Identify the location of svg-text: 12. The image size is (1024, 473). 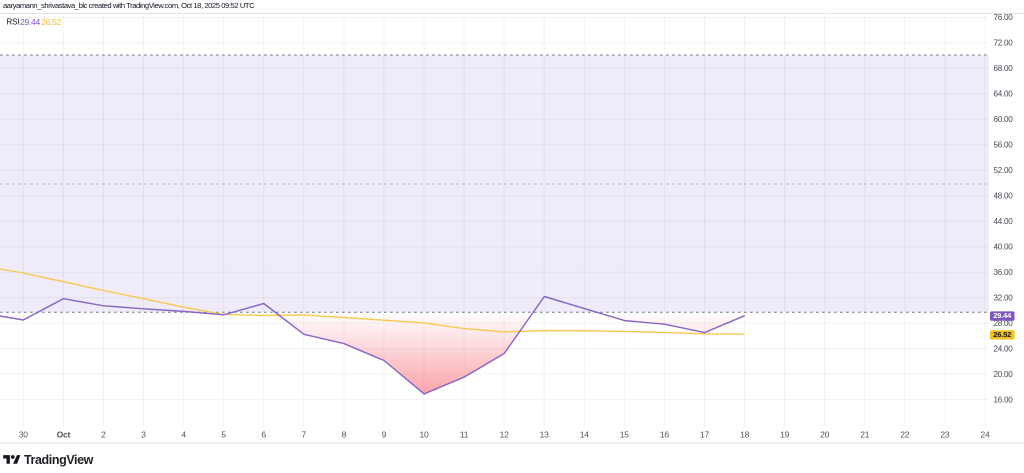
(505, 435).